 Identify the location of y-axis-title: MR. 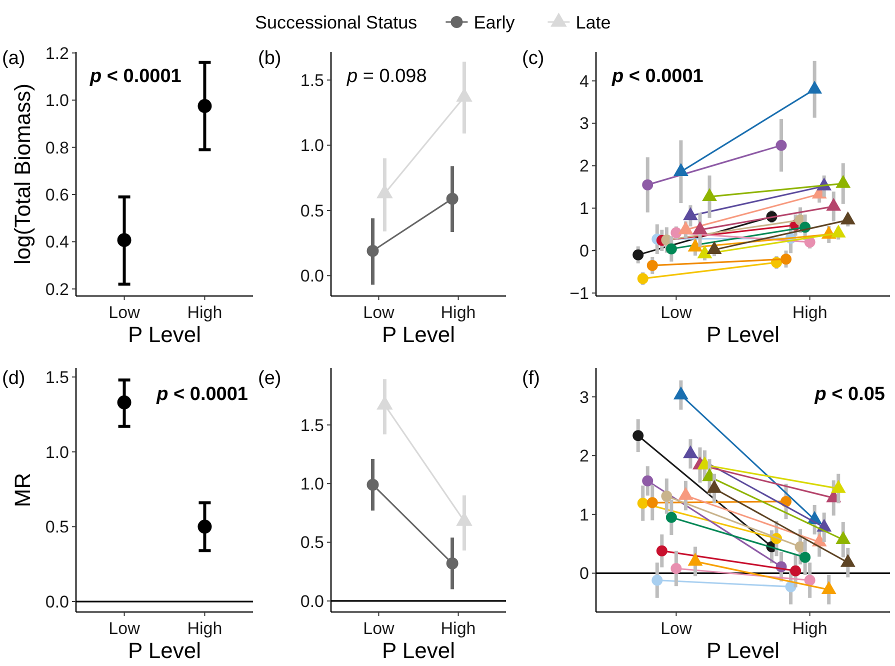
(22, 490).